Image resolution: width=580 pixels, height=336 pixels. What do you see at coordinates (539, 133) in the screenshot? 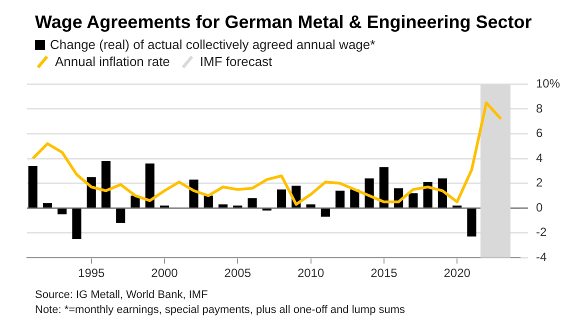
I see `y-tick-label: 6` at bounding box center [539, 133].